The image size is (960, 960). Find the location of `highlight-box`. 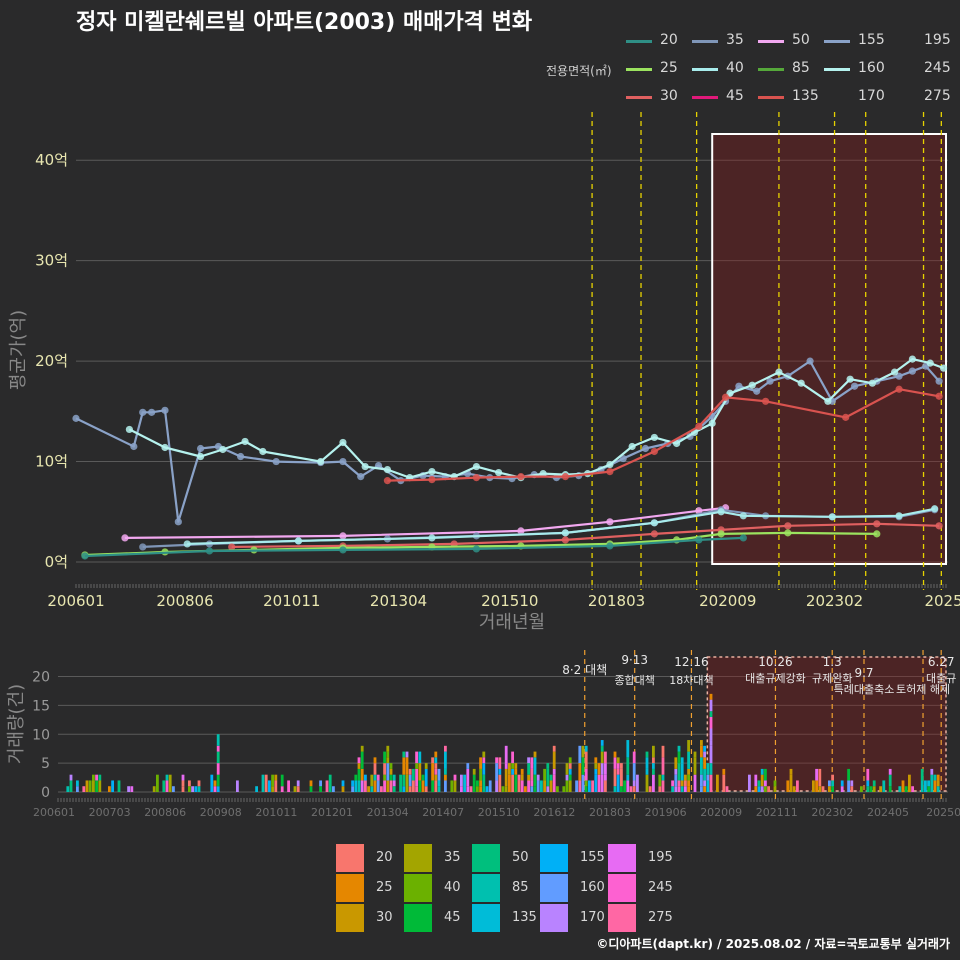

highlight-box is located at coordinates (829, 349).